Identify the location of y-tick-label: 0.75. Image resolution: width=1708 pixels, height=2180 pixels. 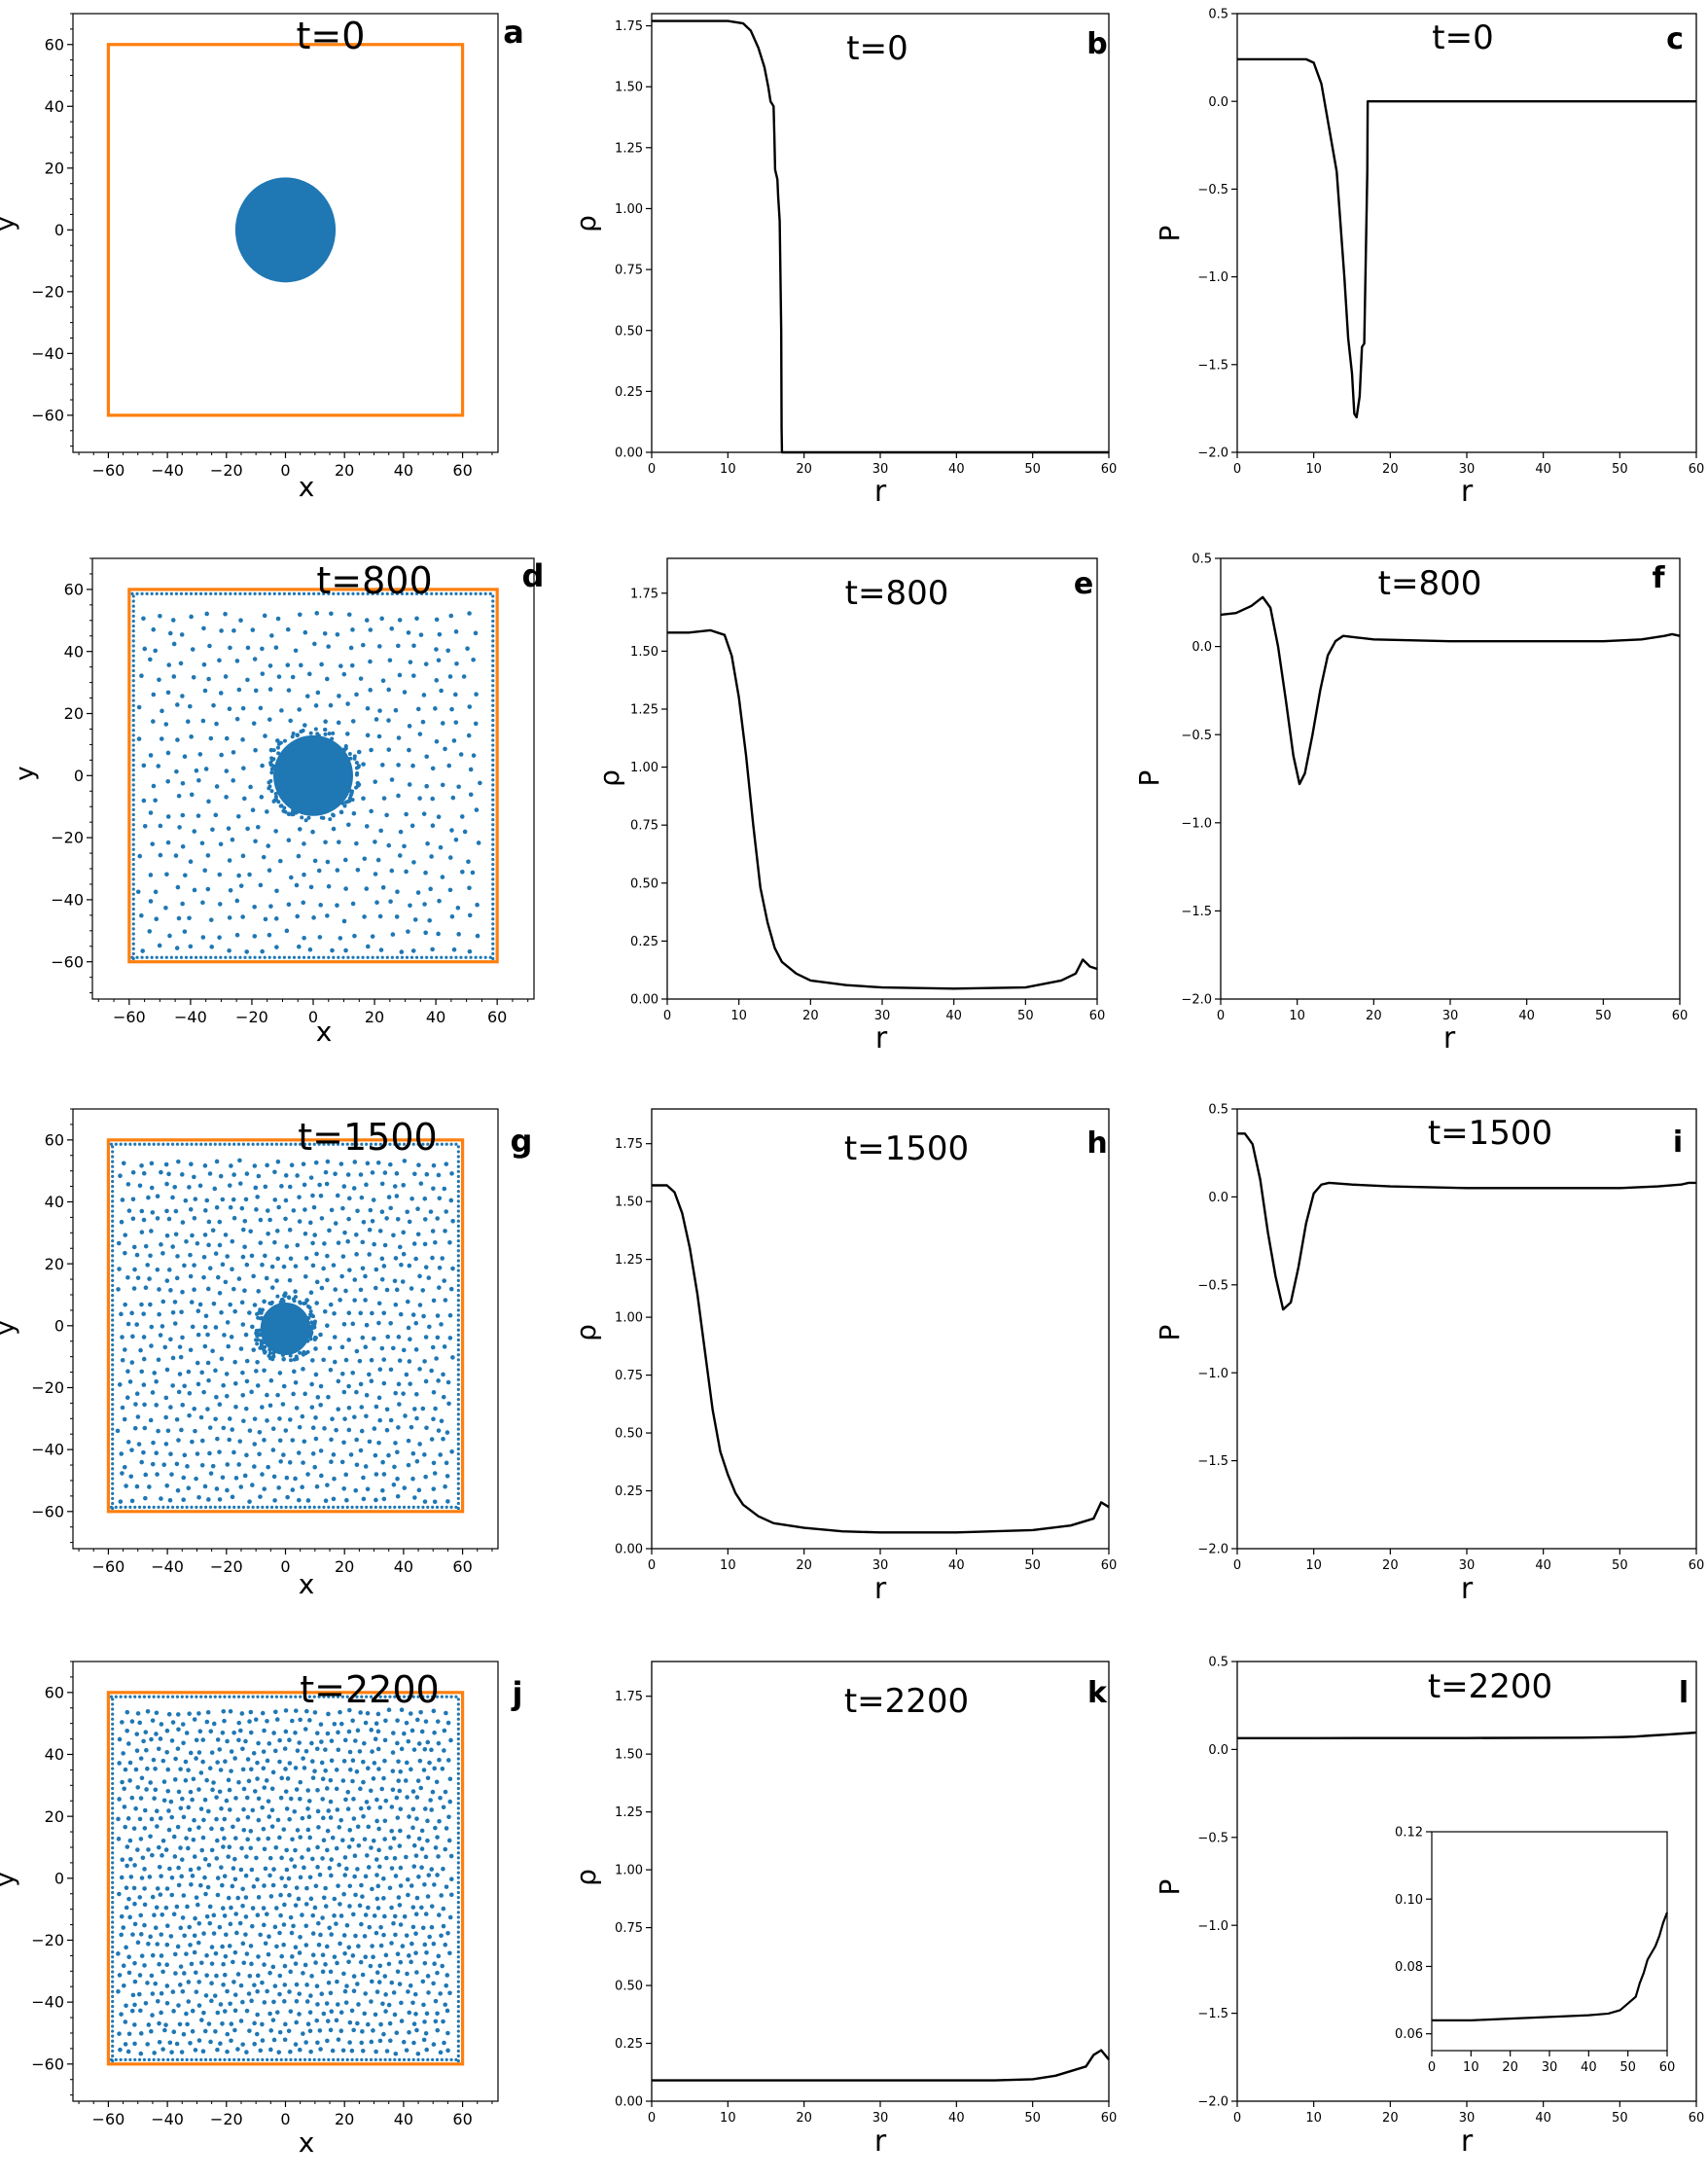
(629, 1929).